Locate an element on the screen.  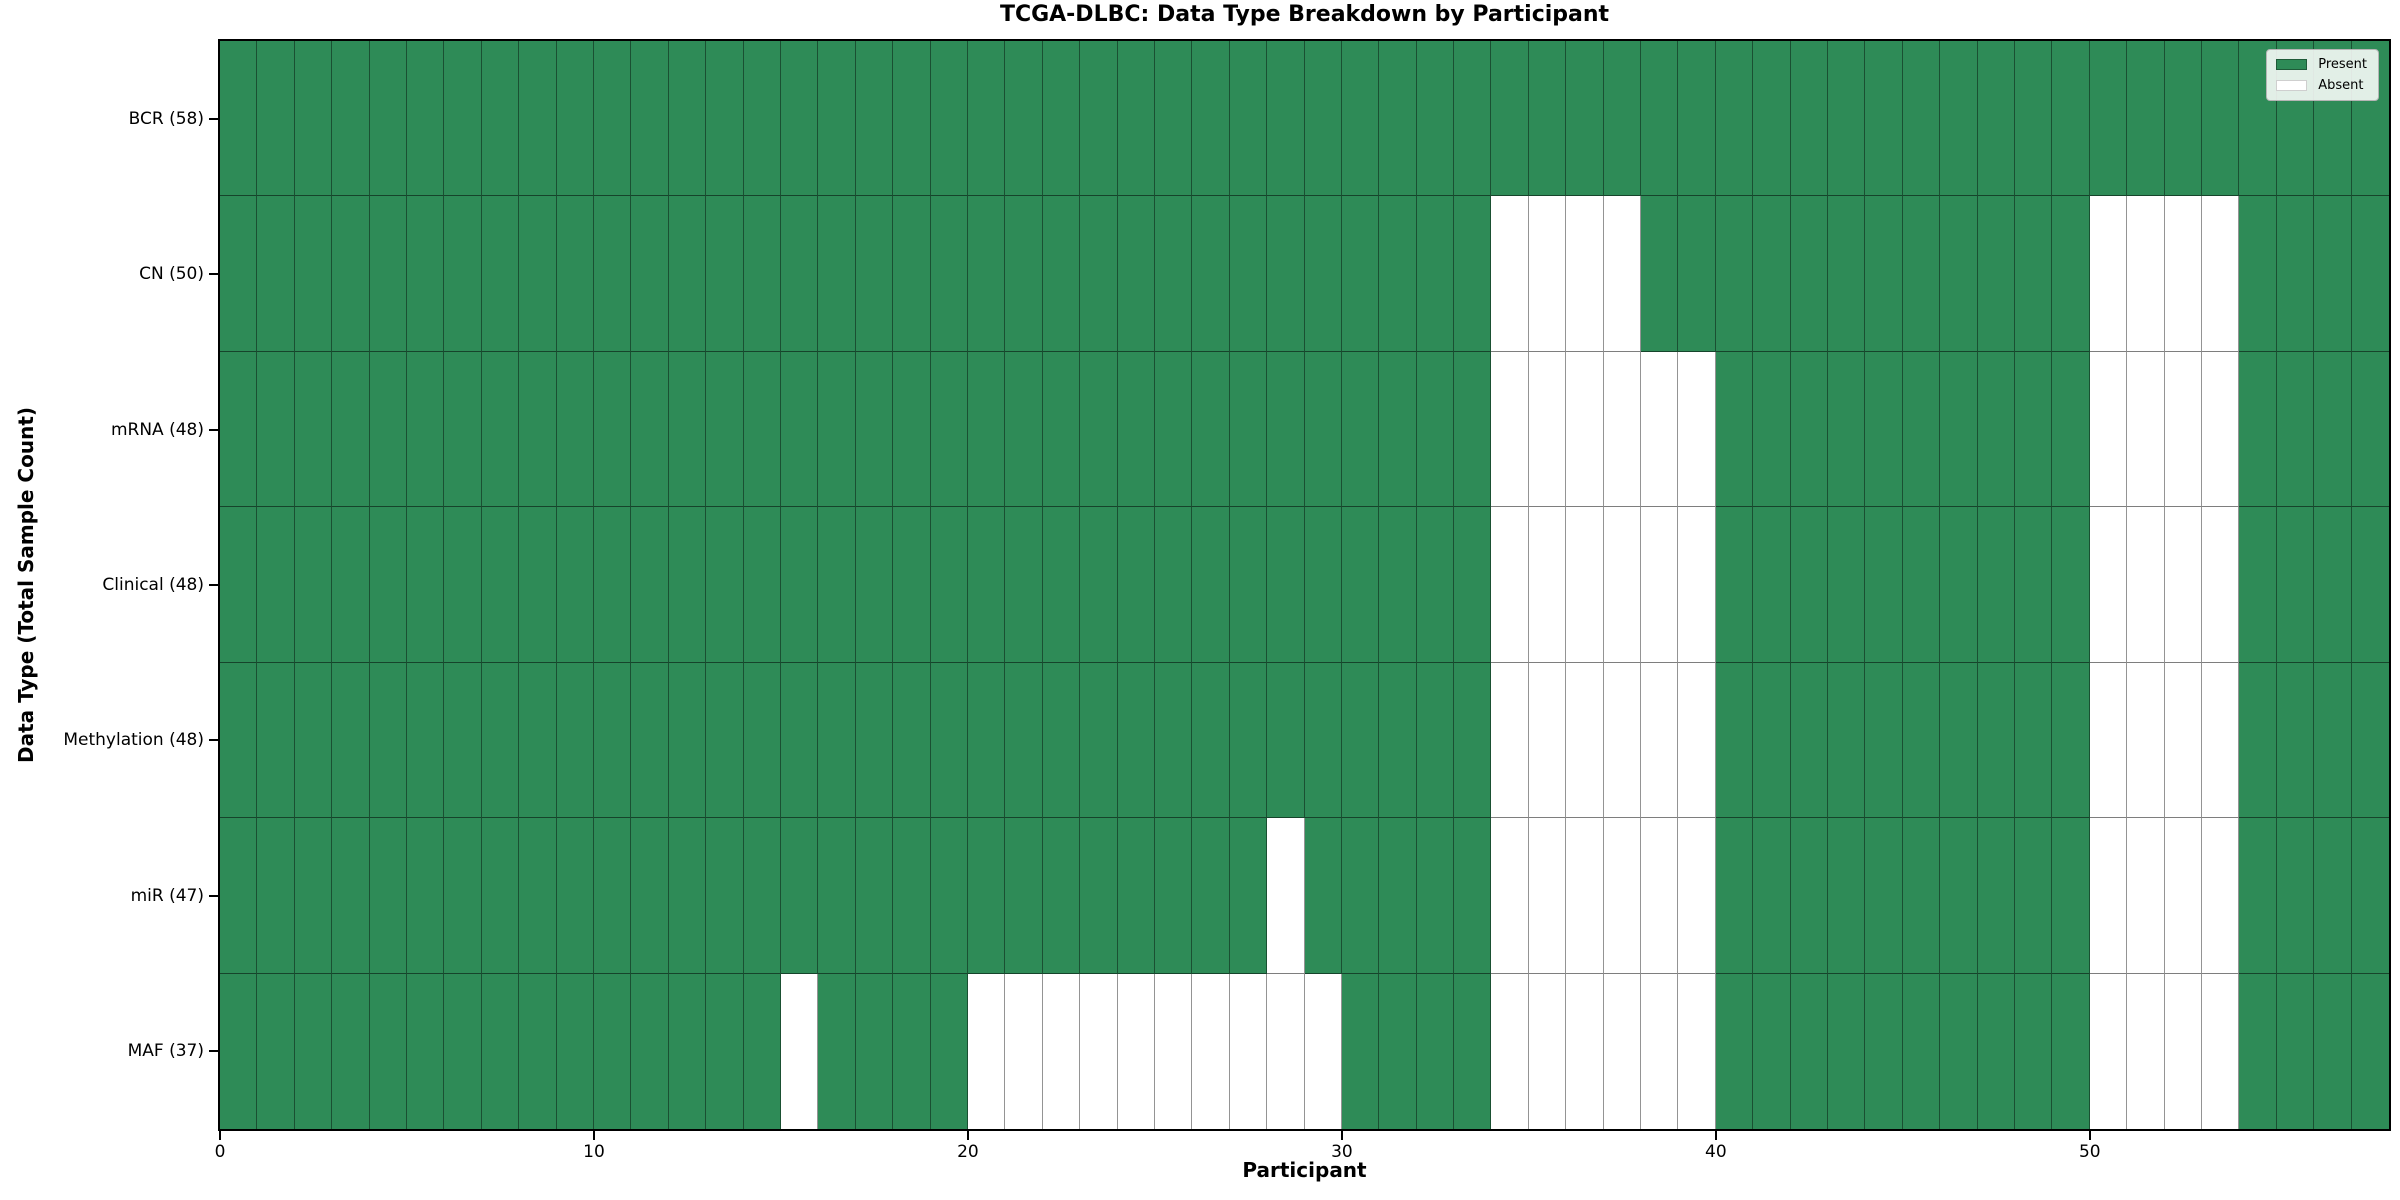
heatmap-cell-mRNA-p2 is located at coordinates (313, 429).